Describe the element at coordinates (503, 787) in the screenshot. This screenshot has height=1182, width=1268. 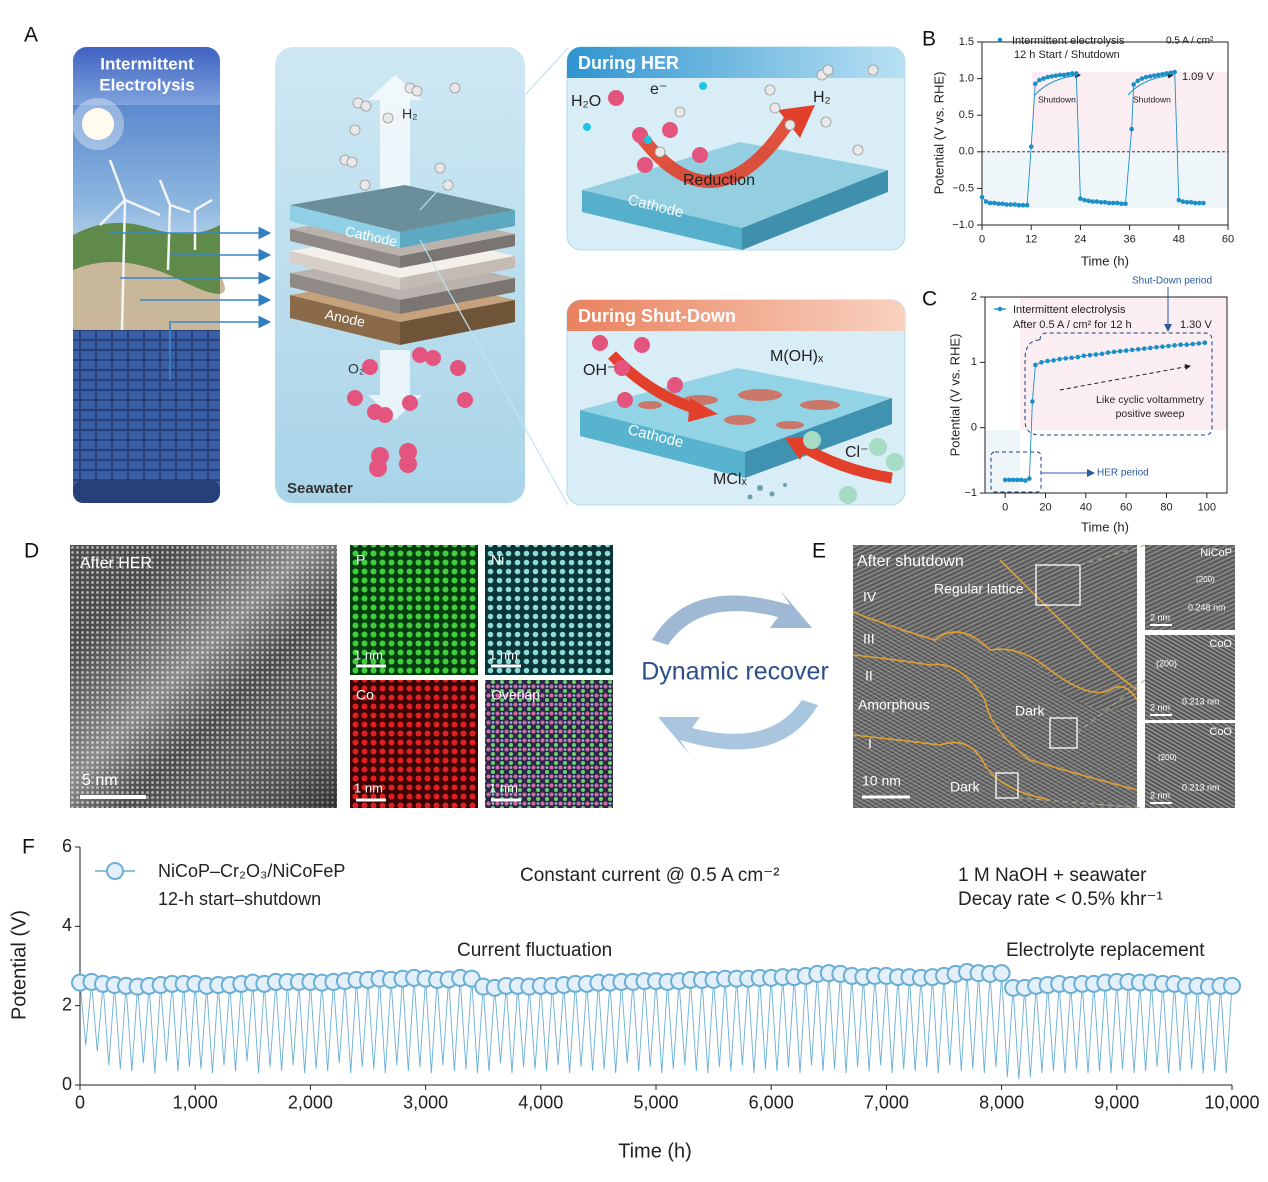
I see `scale-label: 1 nm` at that location.